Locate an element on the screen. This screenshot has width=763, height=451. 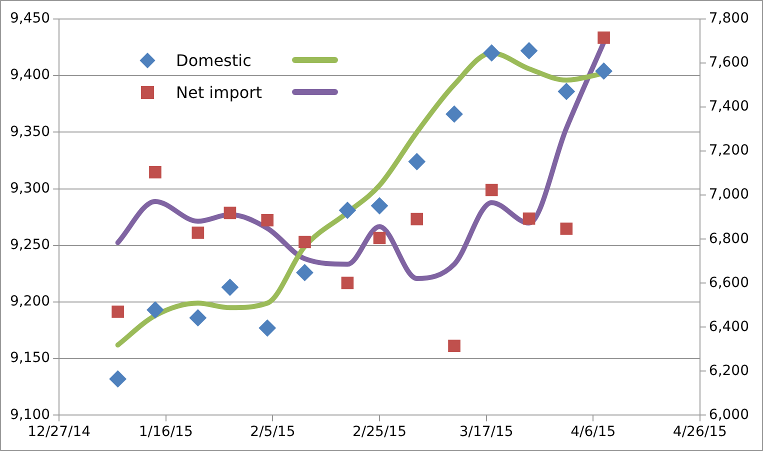
y2-tick-label: 7,200 is located at coordinates (729, 150).